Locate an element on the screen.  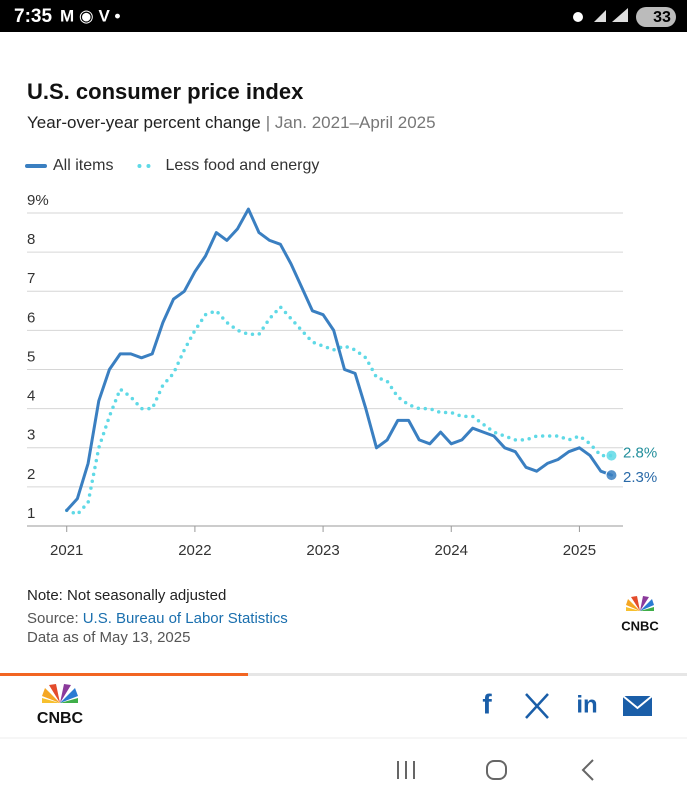
y-tick-label: 5 is located at coordinates (31, 356).